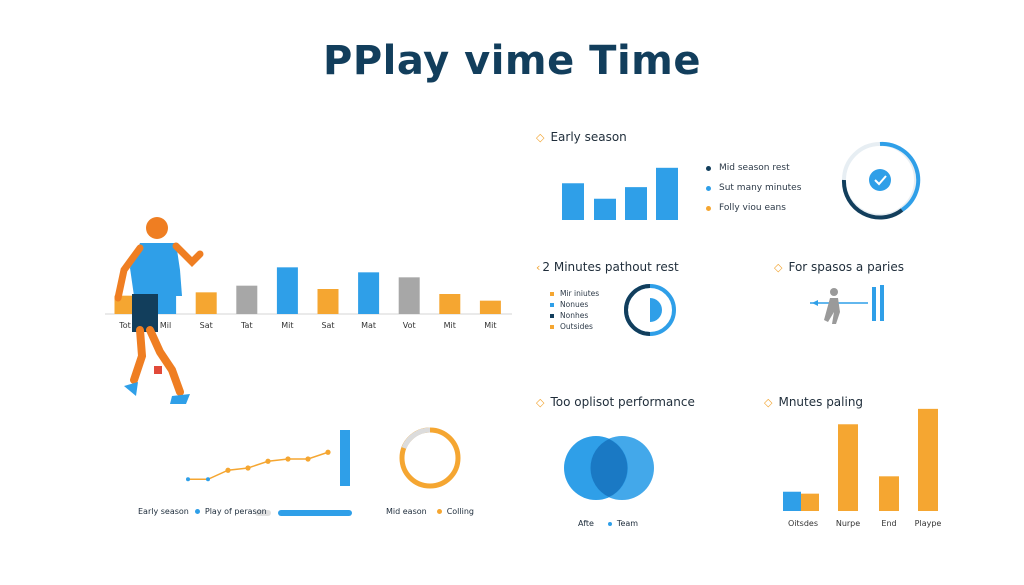  Describe the element at coordinates (345, 458) in the screenshot. I see `trend-tall-bar` at that location.